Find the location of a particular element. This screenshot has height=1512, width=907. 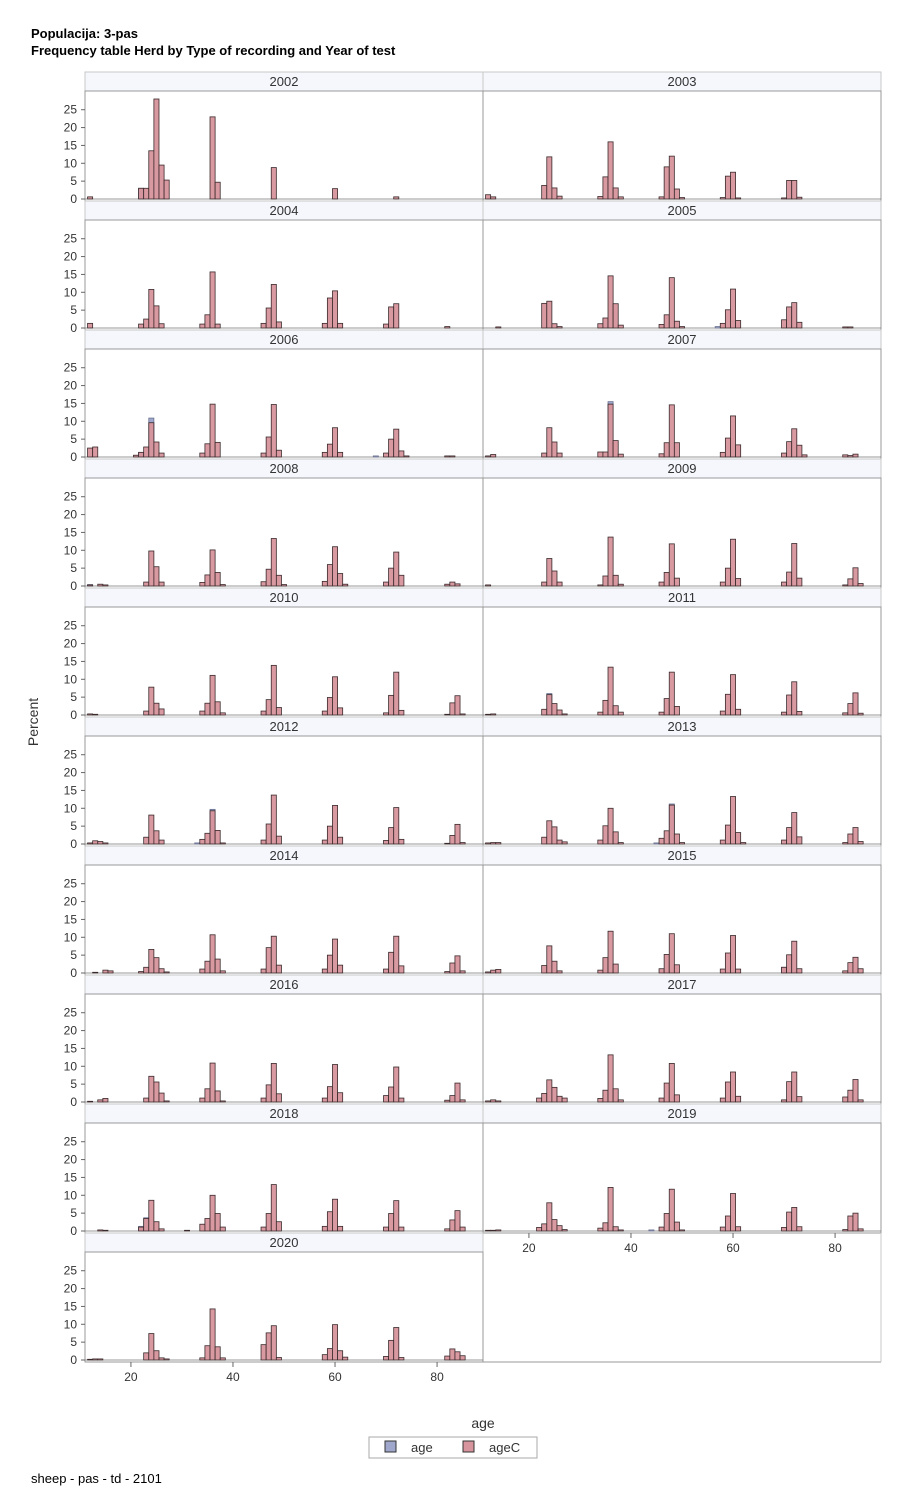

y-tick-label: 25 is located at coordinates (71, 368).